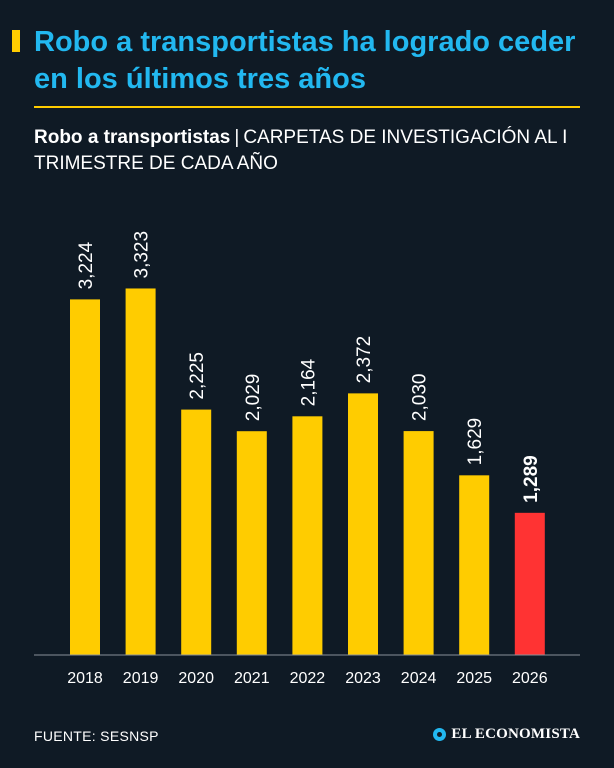  What do you see at coordinates (307, 535) in the screenshot?
I see `bar-2022` at bounding box center [307, 535].